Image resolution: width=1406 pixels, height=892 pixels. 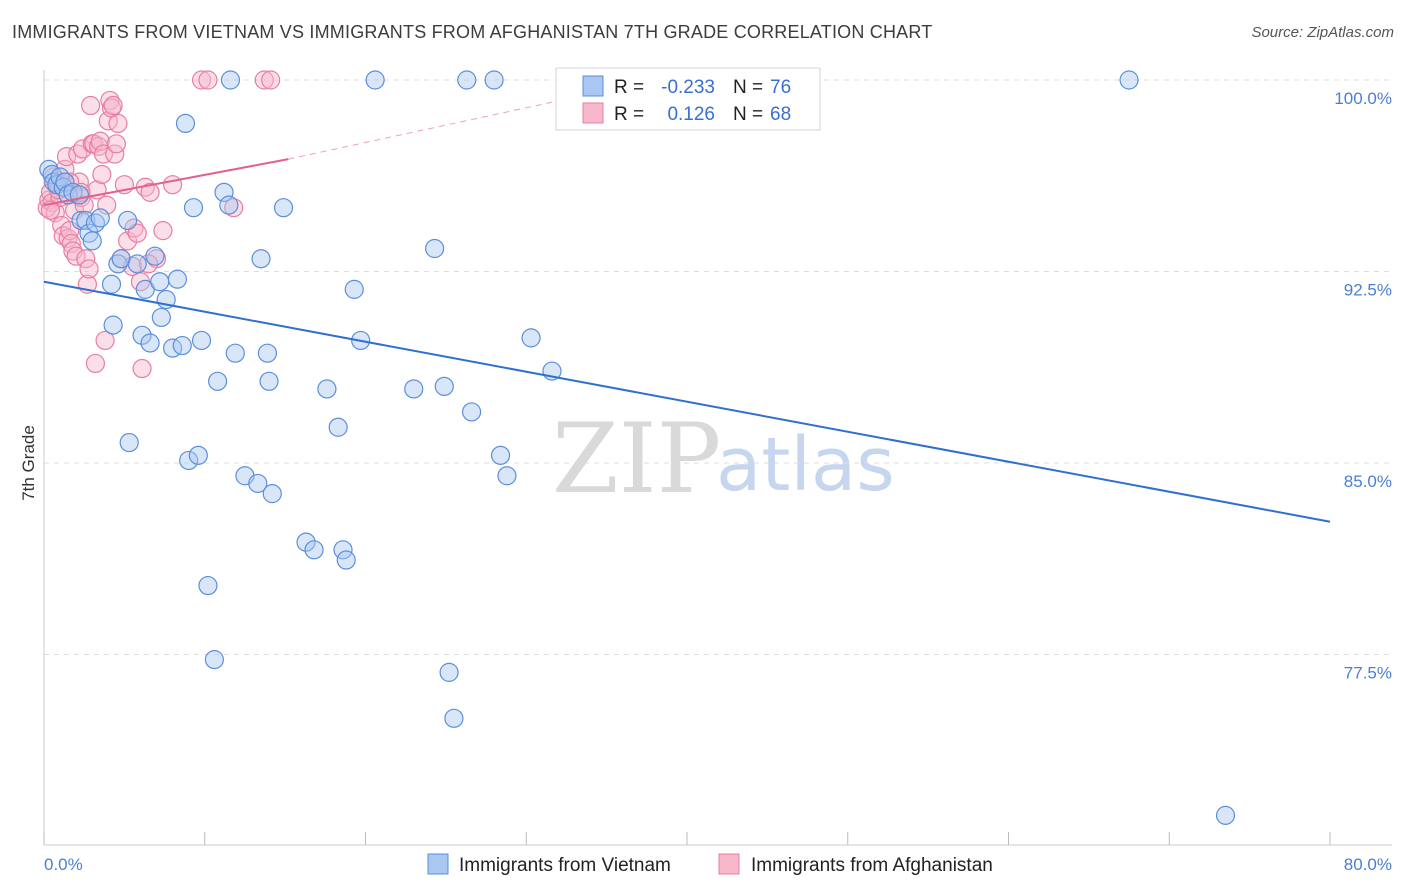 What do you see at coordinates (780, 87) in the screenshot?
I see `legend-n-value-vietnam: 76` at bounding box center [780, 87].